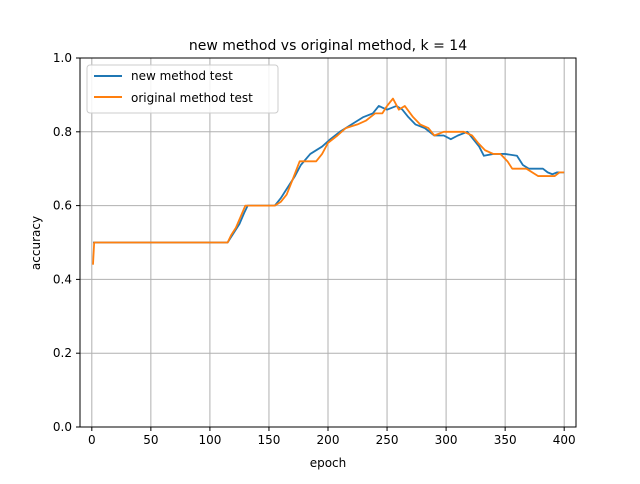 This screenshot has width=640, height=484. Describe the element at coordinates (328, 440) in the screenshot. I see `x-tick-label: 200` at that location.